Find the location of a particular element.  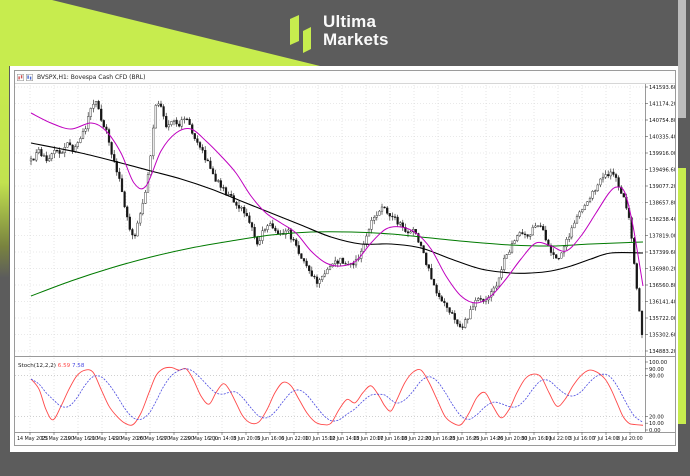

chart-window-titlebar: BVSPX,H1: Bovespa Cash CFD (BRL) is located at coordinates (345, 77).